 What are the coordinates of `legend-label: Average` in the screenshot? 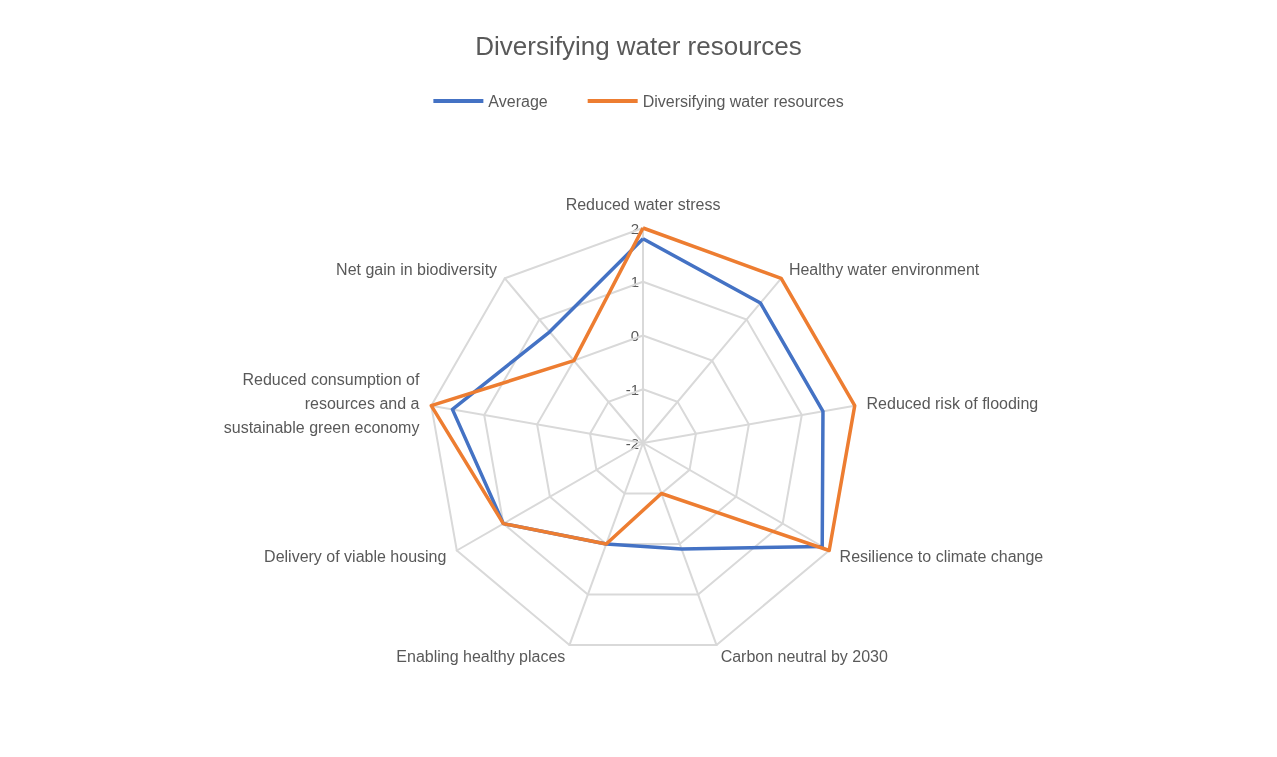 It's located at (518, 101).